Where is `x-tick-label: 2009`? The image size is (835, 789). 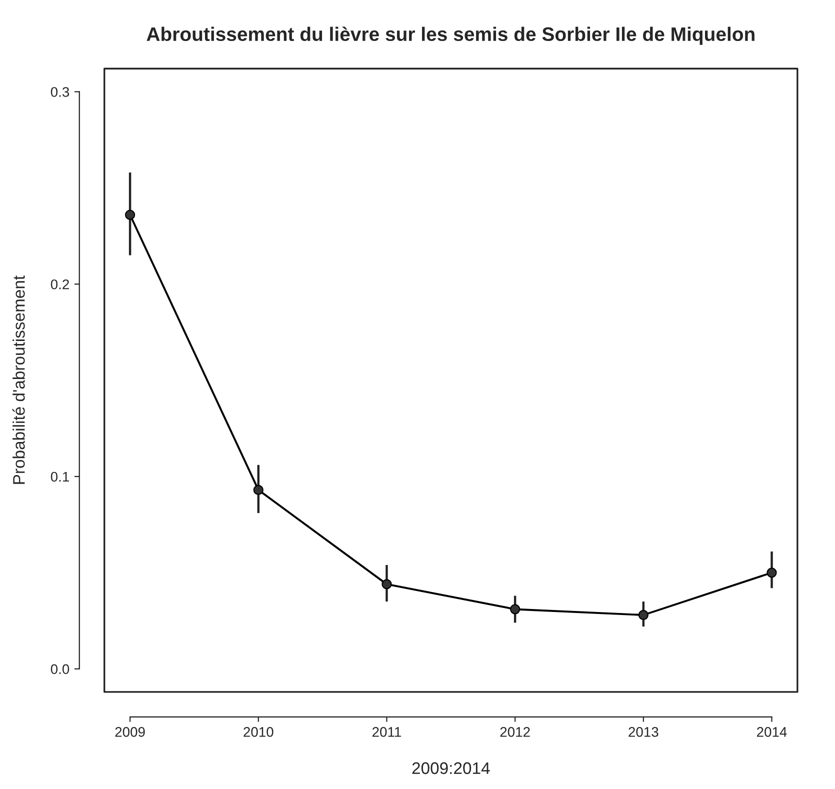
x-tick-label: 2009 is located at coordinates (130, 732).